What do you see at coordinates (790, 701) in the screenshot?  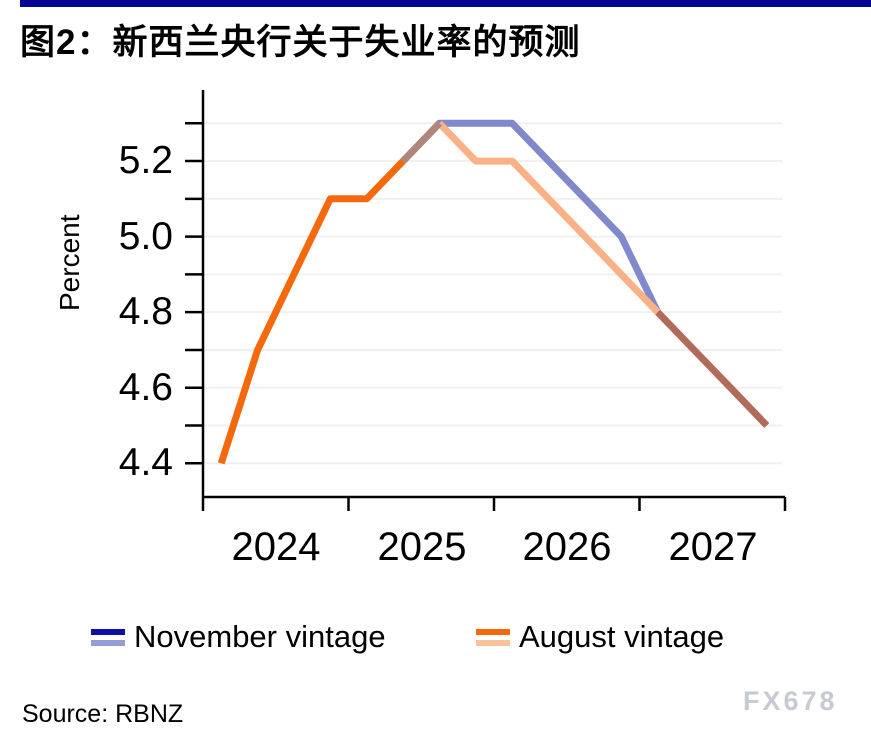 I see `watermark: FX678` at bounding box center [790, 701].